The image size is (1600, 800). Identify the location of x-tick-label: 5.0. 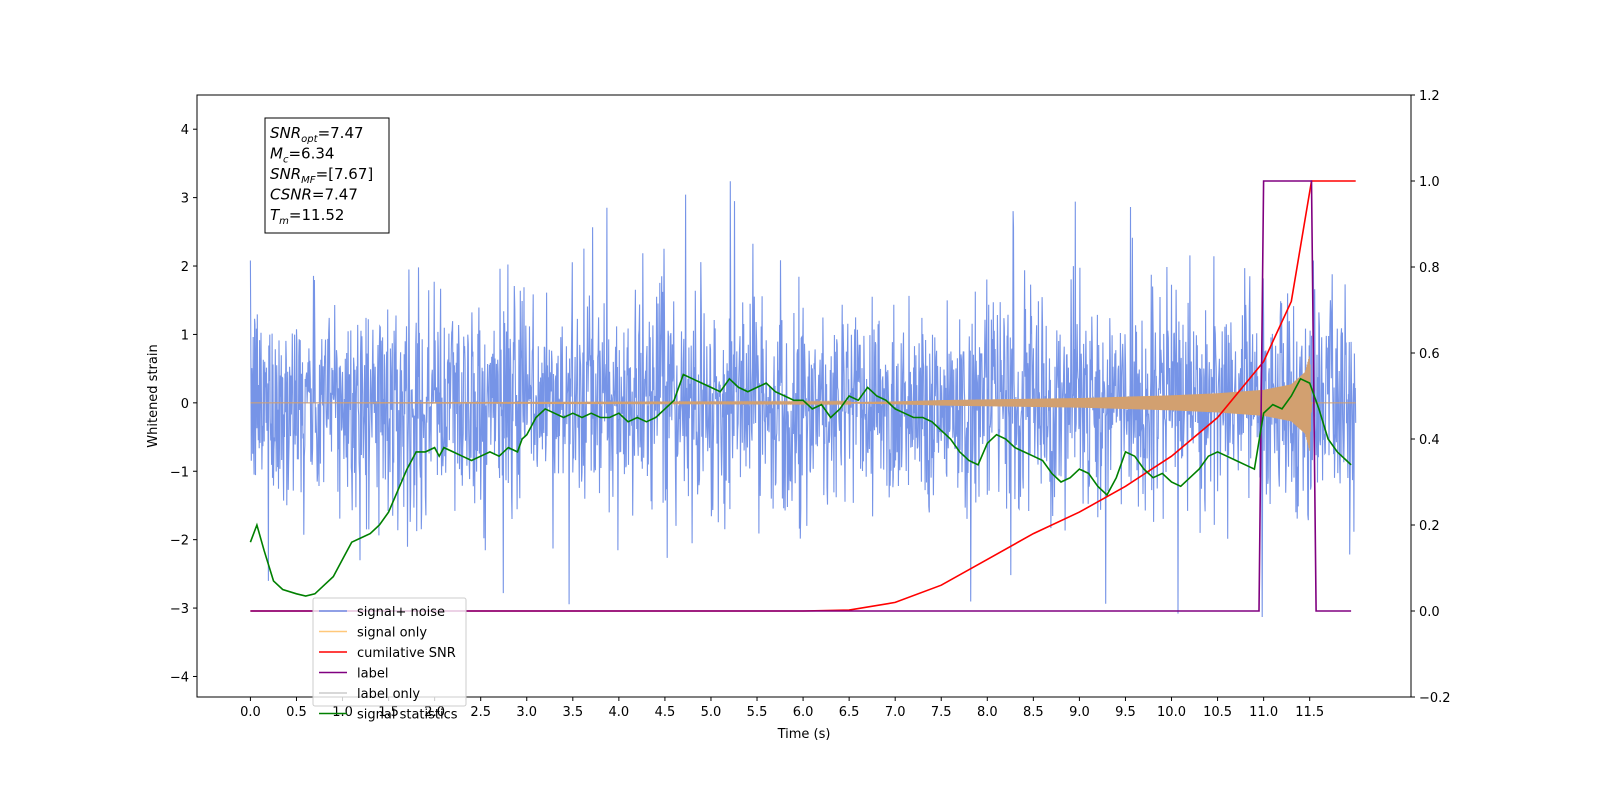
(711, 712).